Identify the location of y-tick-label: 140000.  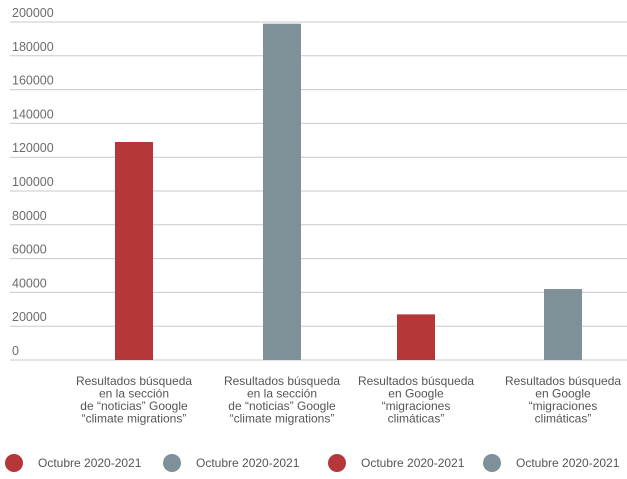
(33, 114).